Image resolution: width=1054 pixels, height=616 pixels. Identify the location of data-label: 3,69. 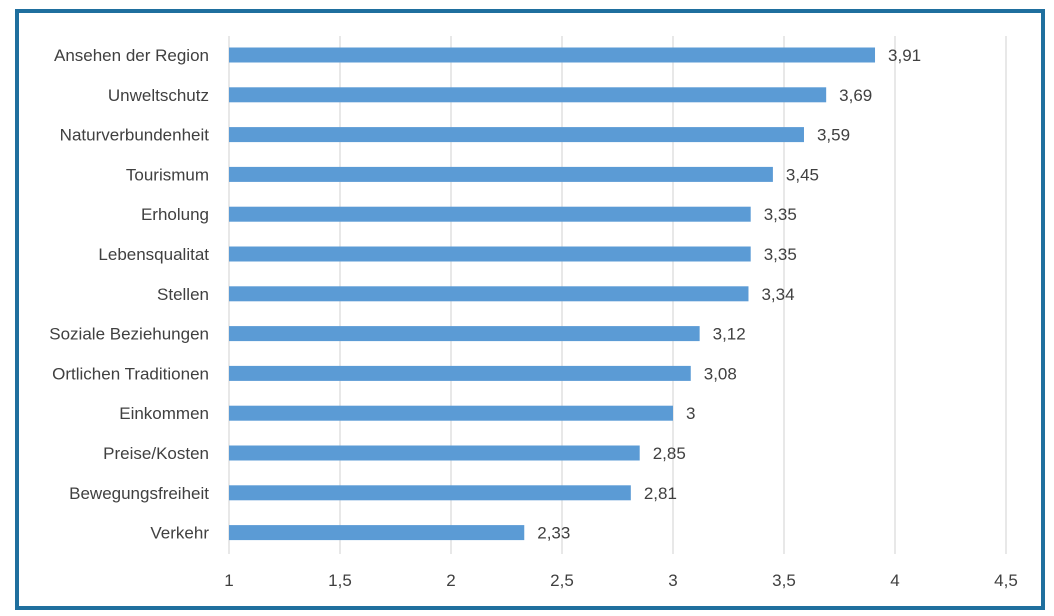
(855, 95).